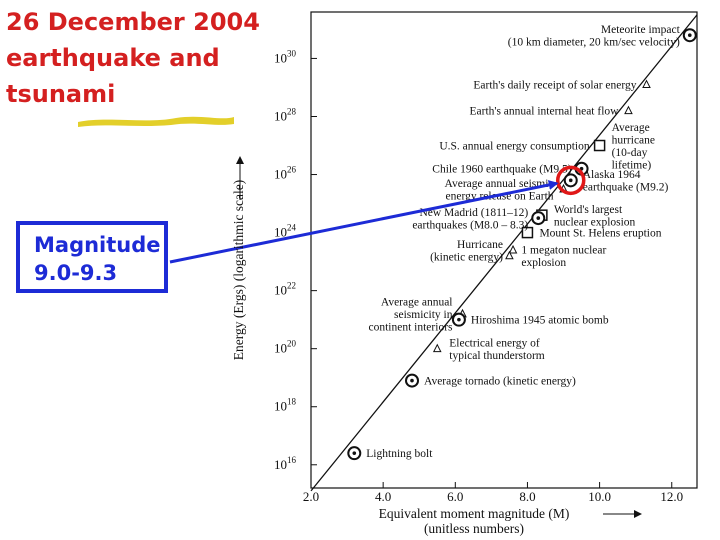 Image resolution: width=720 pixels, height=540 pixels. I want to click on y-tick-label: 1026, so click(285, 173).